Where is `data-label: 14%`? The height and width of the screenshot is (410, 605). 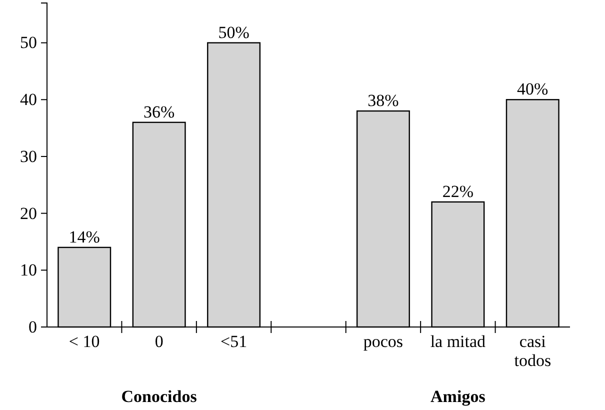 data-label: 14% is located at coordinates (84, 236).